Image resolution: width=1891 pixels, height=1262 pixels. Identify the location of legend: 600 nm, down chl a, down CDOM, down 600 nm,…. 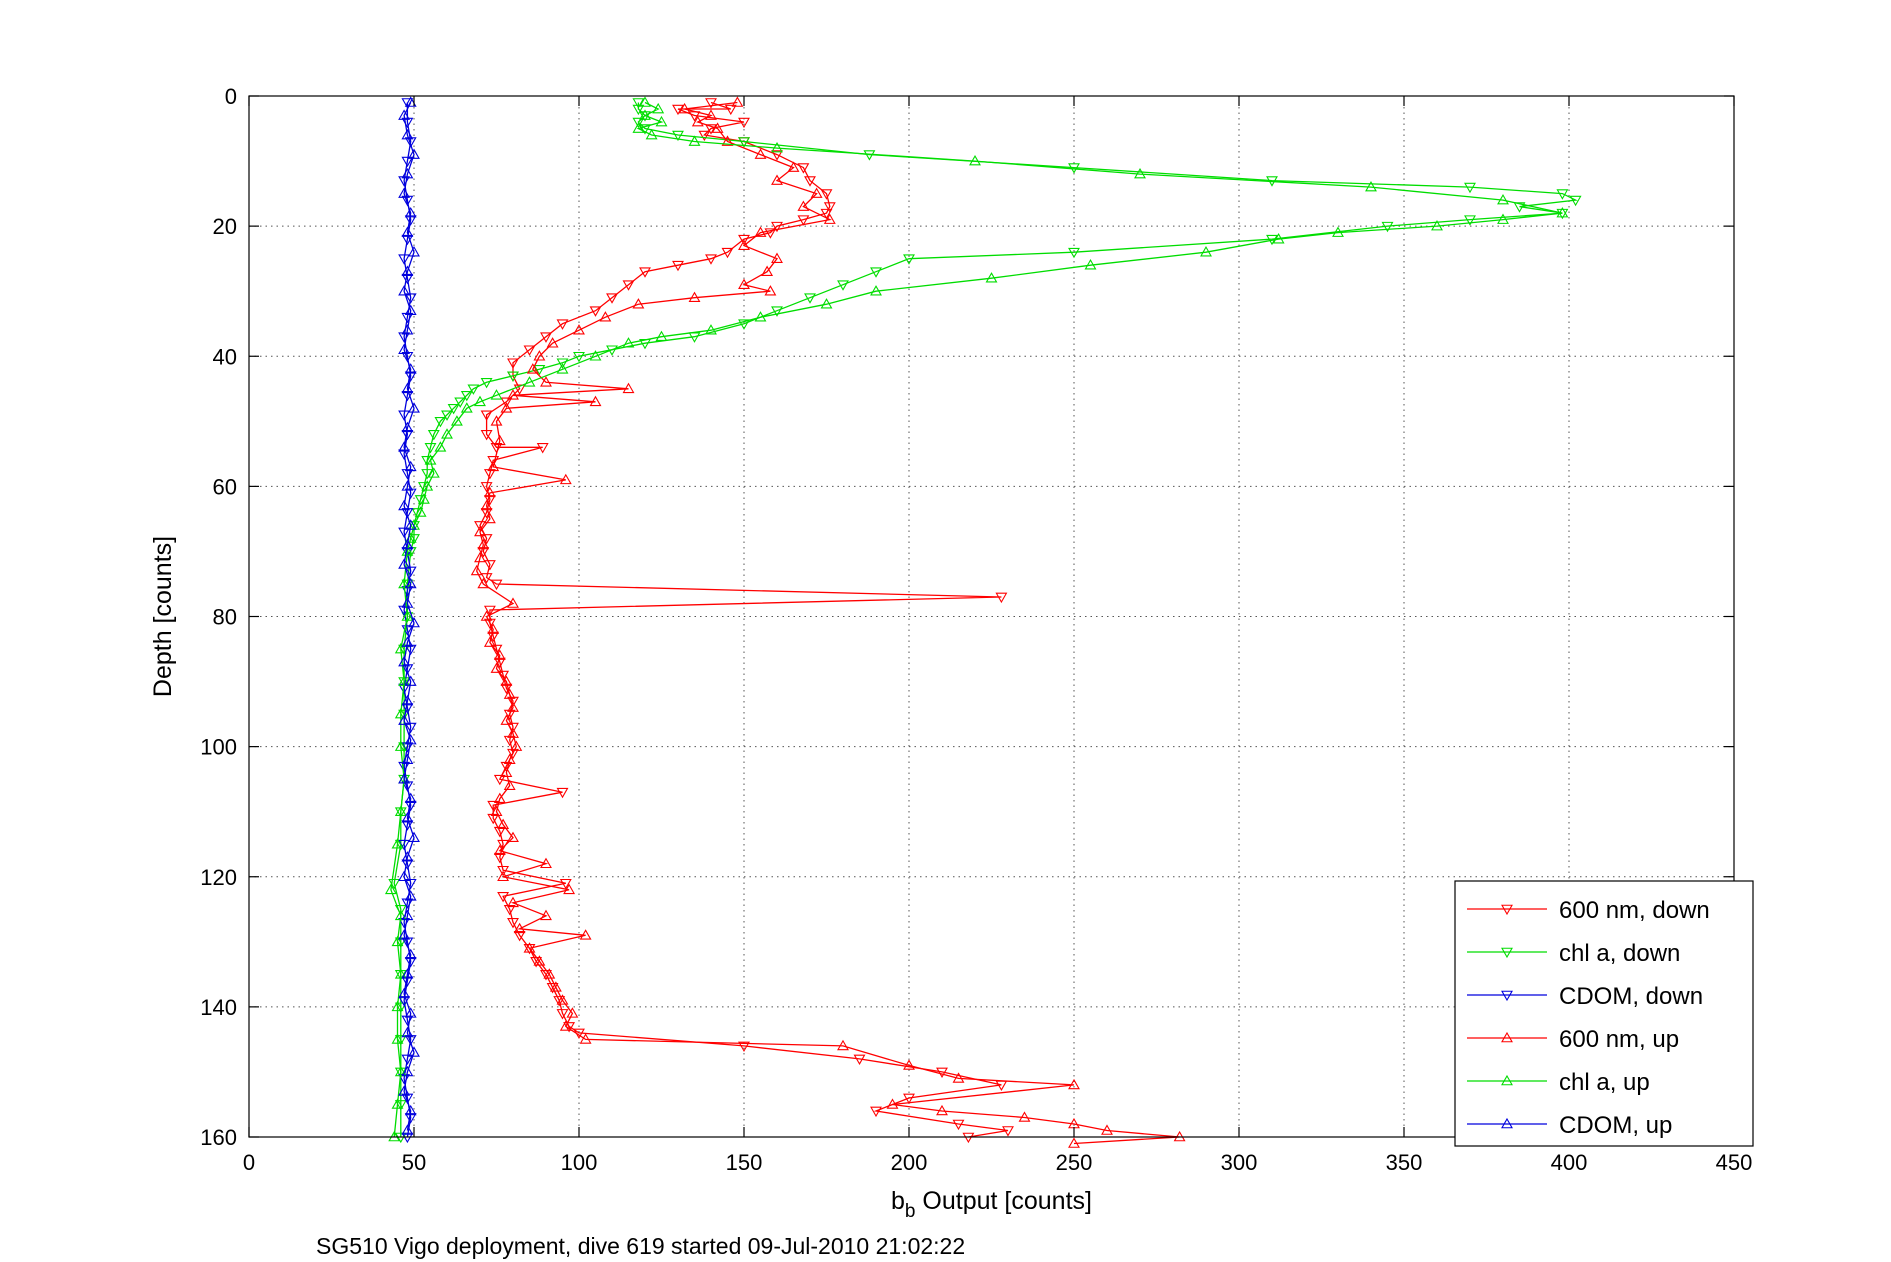
(1604, 1013).